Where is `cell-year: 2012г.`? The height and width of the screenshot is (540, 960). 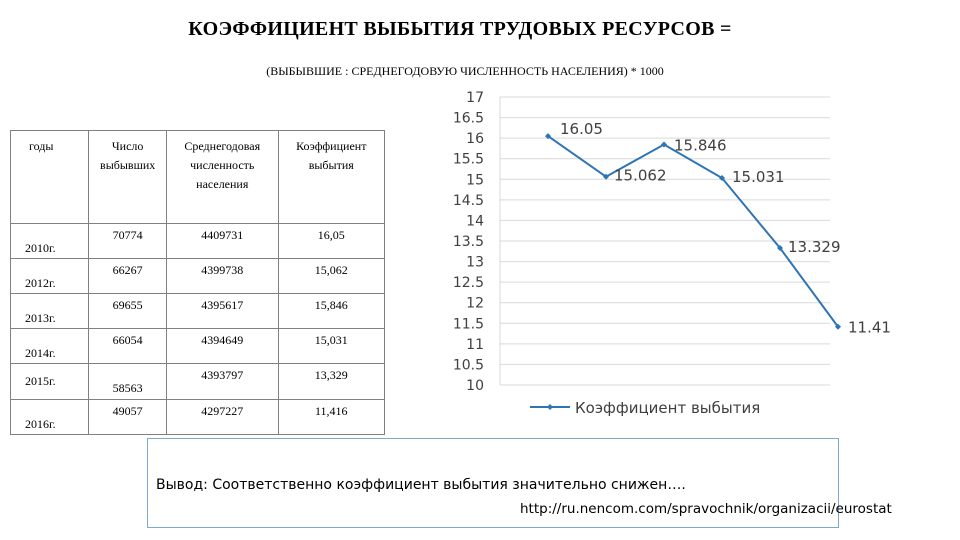 cell-year: 2012г. is located at coordinates (49, 276).